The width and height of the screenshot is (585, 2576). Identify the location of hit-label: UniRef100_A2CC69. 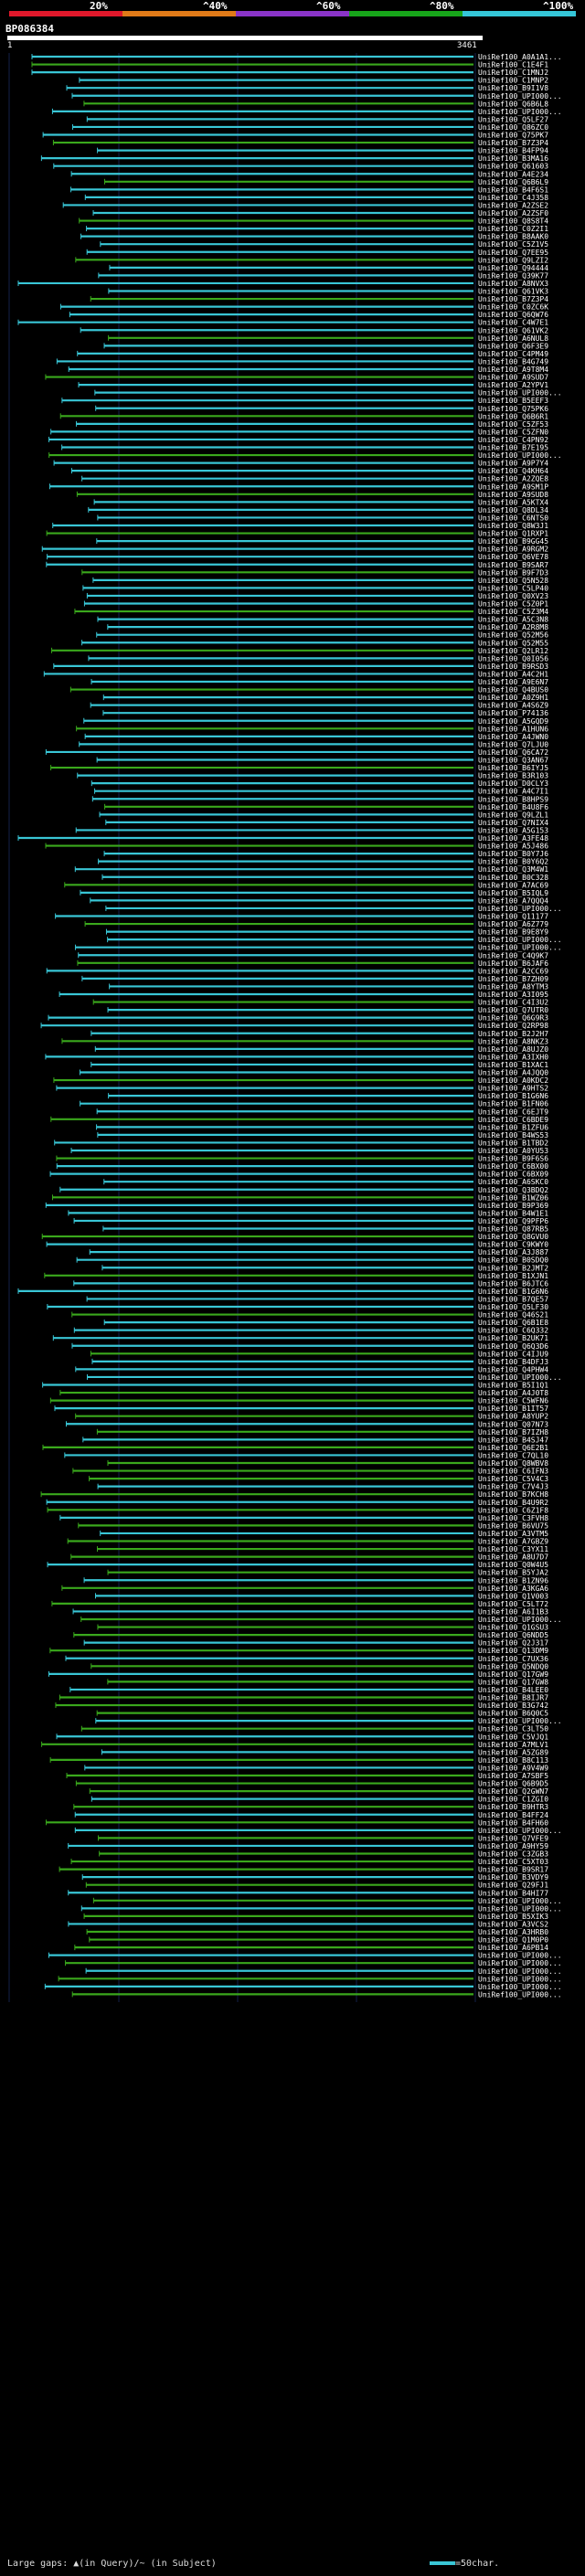
(513, 971).